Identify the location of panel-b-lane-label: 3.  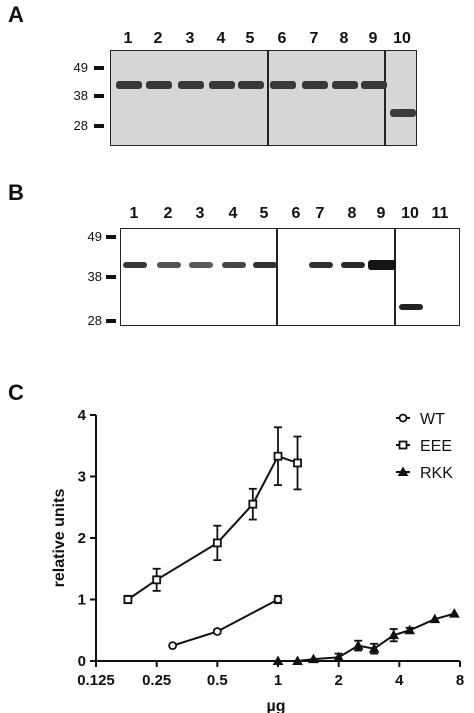
(200, 213).